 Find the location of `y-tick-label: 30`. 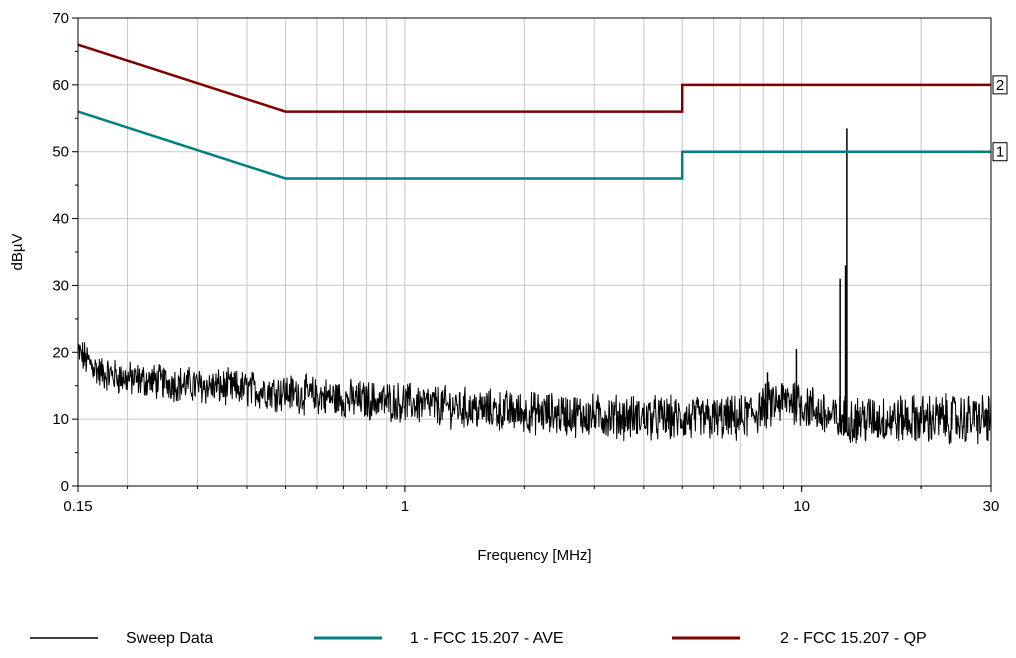

y-tick-label: 30 is located at coordinates (60, 285).